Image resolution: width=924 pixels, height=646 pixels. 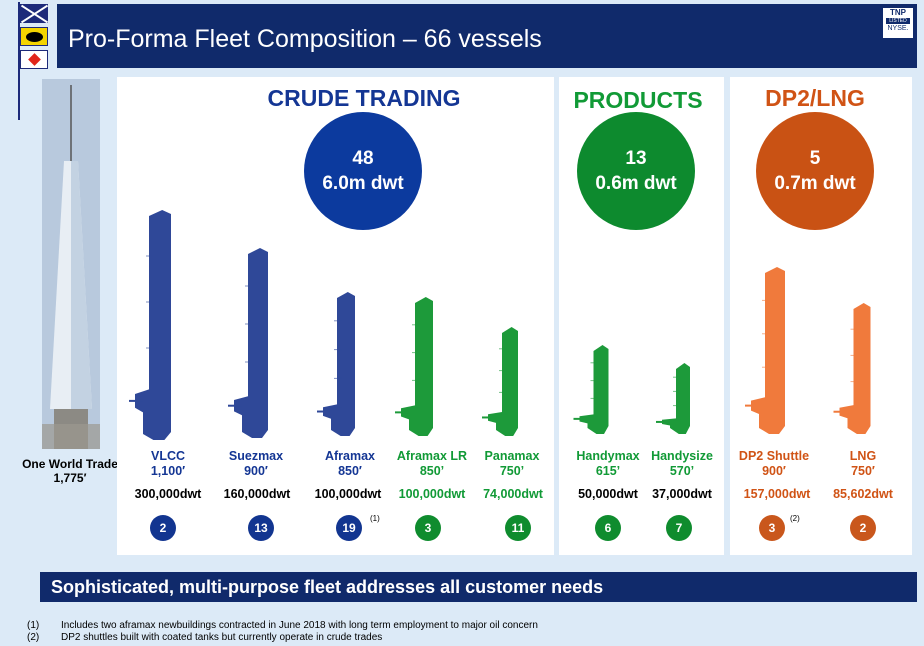 I want to click on segment-title-products: PRODUCTS, so click(x=638, y=100).